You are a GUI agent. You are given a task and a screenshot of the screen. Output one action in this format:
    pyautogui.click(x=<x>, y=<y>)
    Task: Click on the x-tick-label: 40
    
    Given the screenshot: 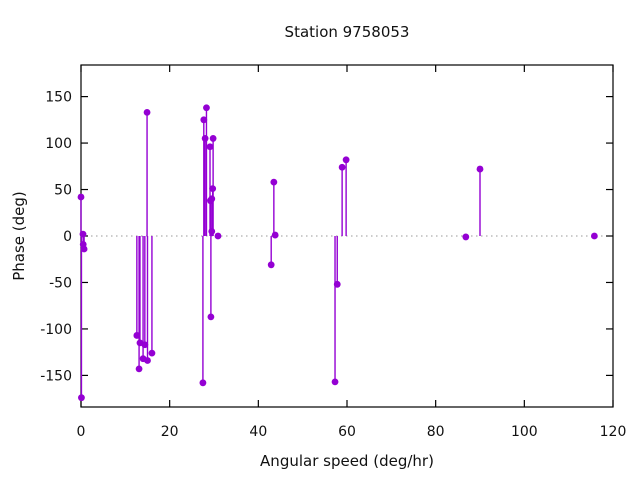 What is the action you would take?
    pyautogui.click(x=258, y=432)
    